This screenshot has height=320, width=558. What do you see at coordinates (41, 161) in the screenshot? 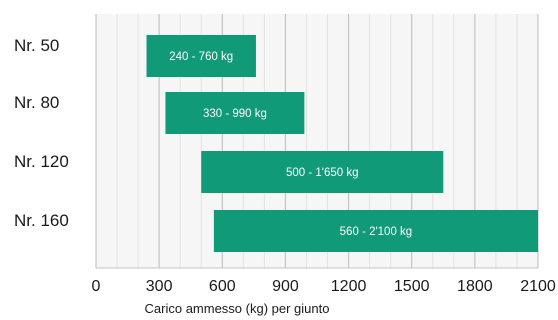
I see `category-label: Nr. 120` at bounding box center [41, 161].